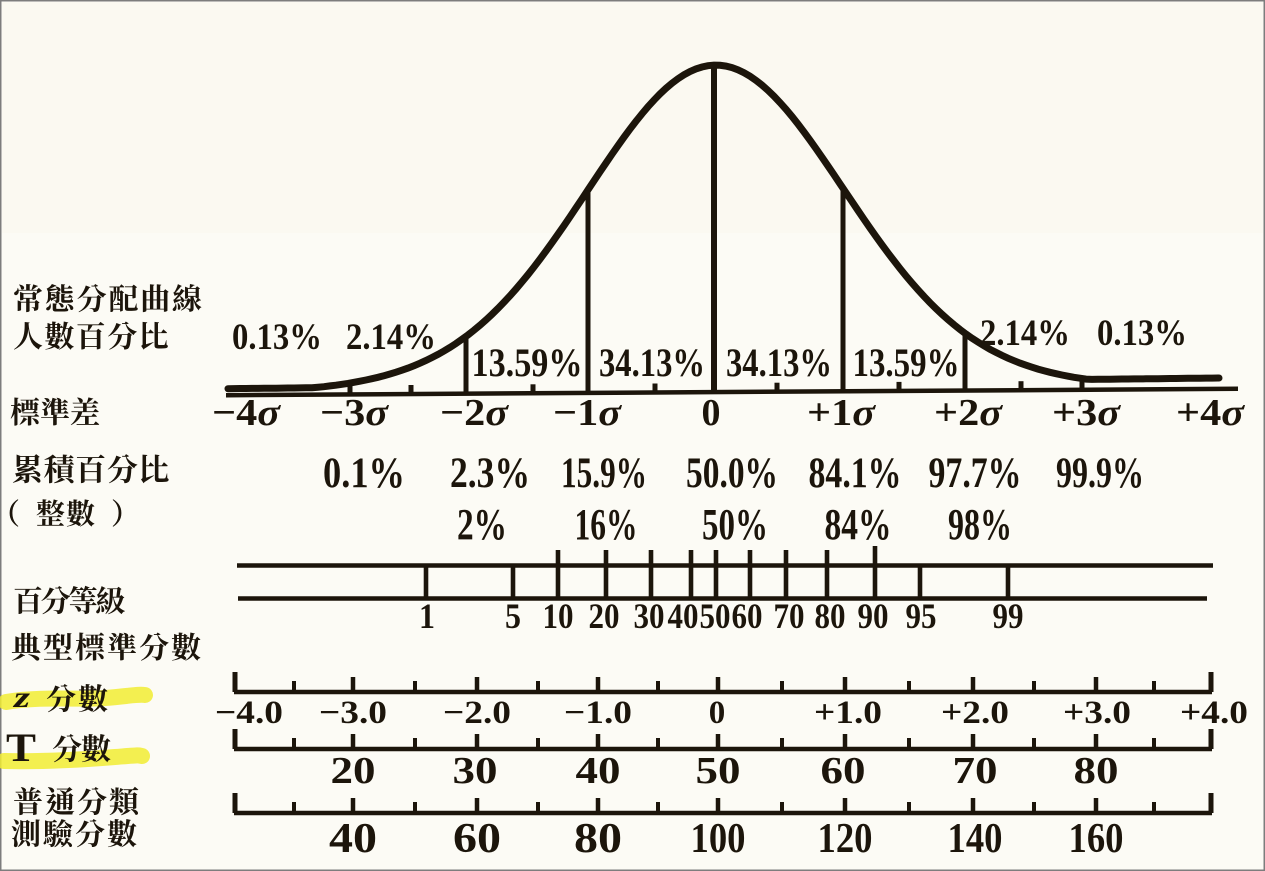  Describe the element at coordinates (848, 713) in the screenshot. I see `svg-text: +1.0` at that location.